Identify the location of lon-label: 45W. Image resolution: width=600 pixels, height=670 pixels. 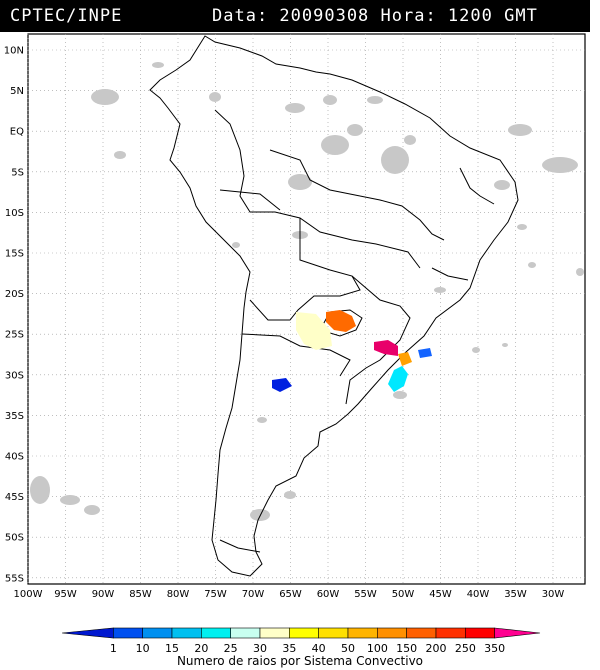
(440, 594).